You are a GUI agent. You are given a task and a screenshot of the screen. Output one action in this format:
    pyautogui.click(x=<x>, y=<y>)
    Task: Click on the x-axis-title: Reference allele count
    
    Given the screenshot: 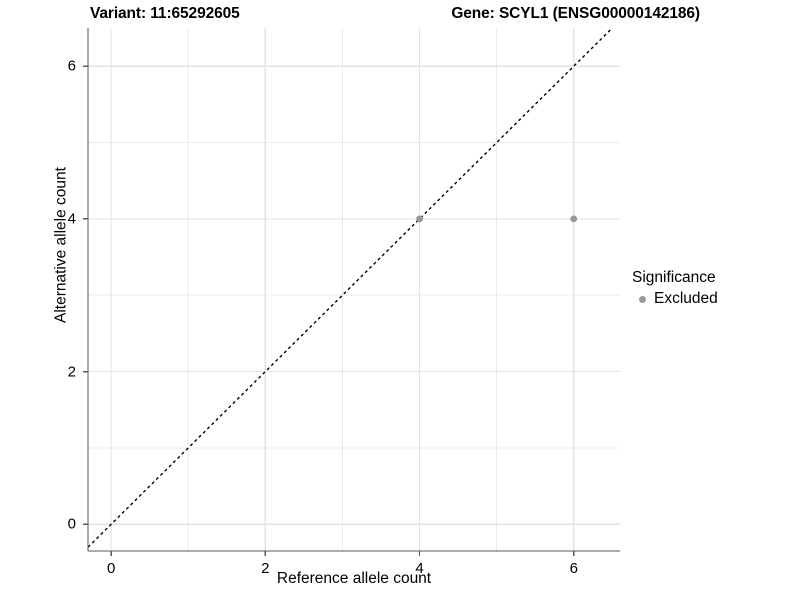 What is the action you would take?
    pyautogui.click(x=354, y=578)
    